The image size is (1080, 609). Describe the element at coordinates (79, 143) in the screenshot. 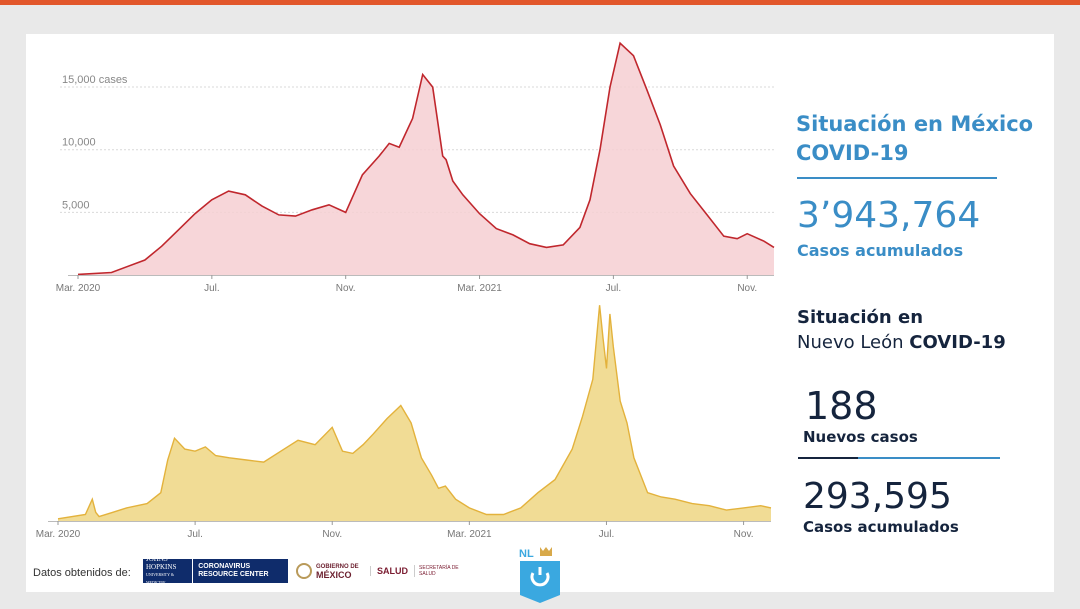

I see `y-tick-label: 10,000` at that location.